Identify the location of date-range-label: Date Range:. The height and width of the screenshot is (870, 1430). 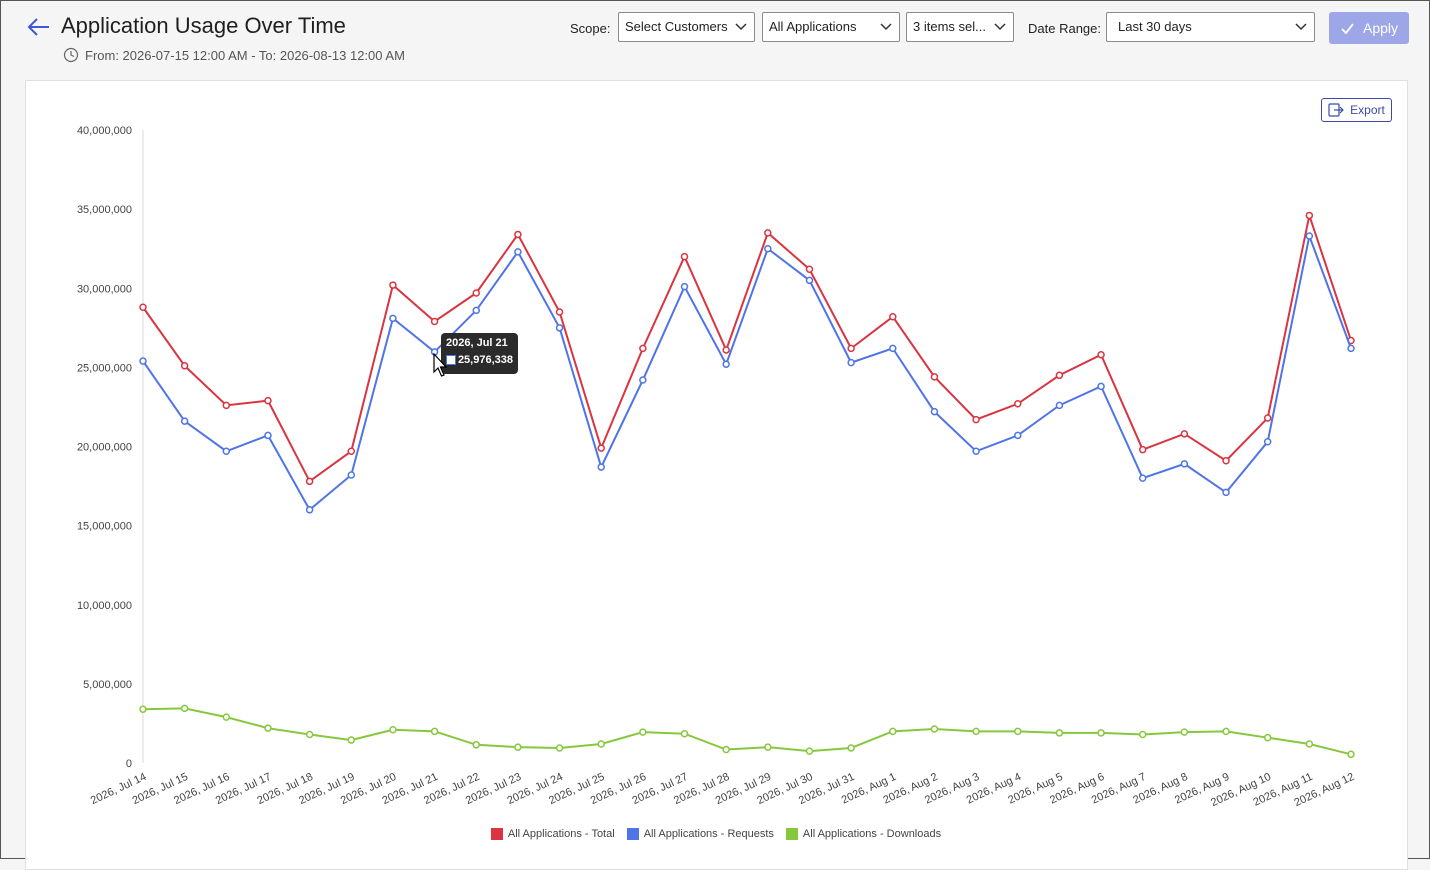
(1064, 28).